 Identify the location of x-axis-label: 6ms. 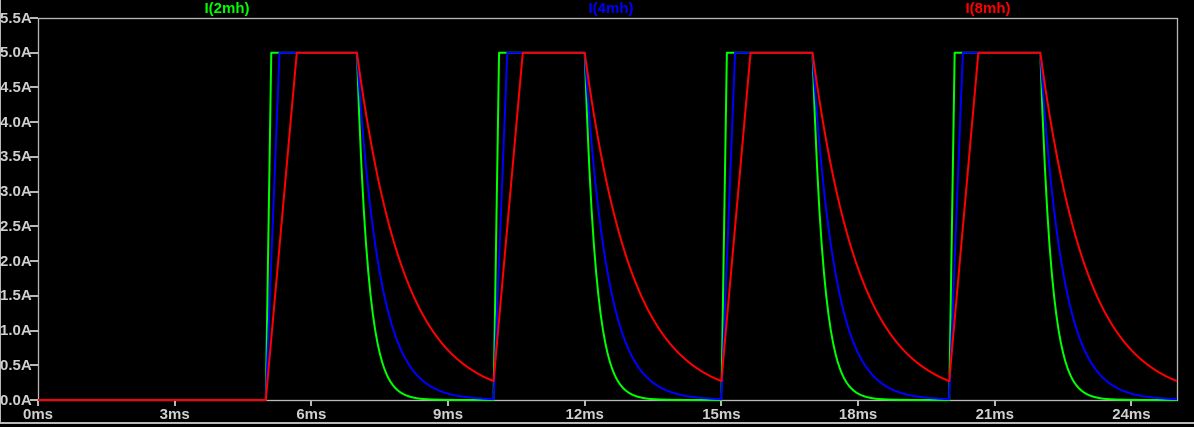
(311, 414).